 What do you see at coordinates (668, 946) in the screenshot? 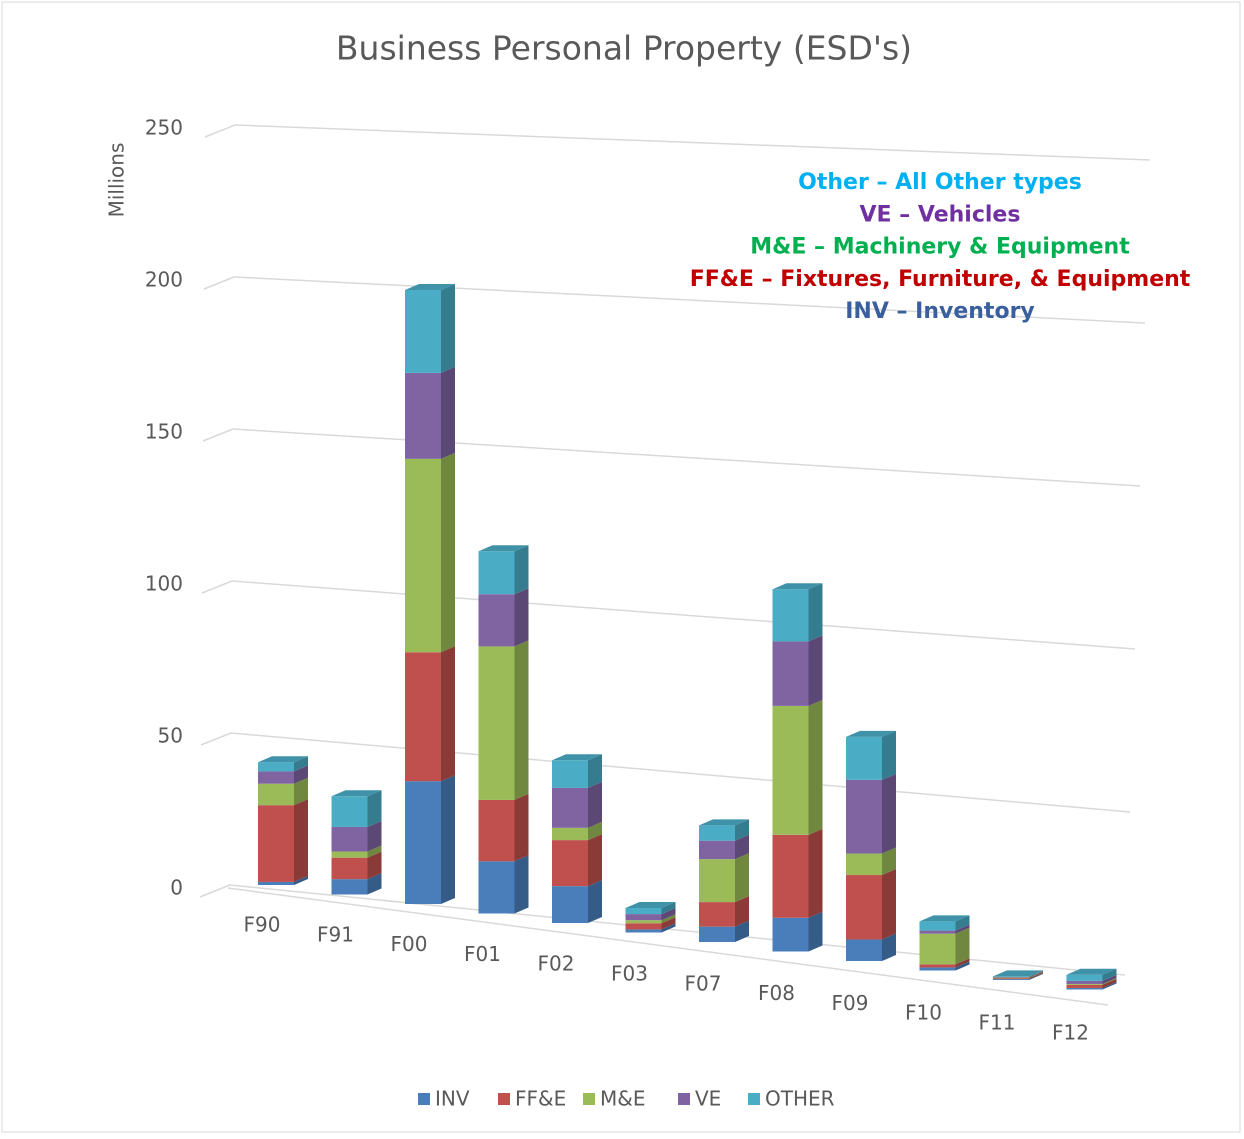
I see `floor-front` at bounding box center [668, 946].